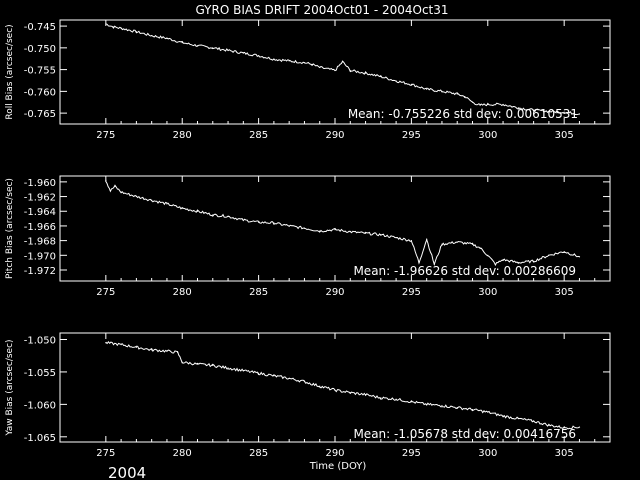 The width and height of the screenshot is (640, 480). I want to click on pitch-ytick-label-4: -1.968, so click(40, 242).